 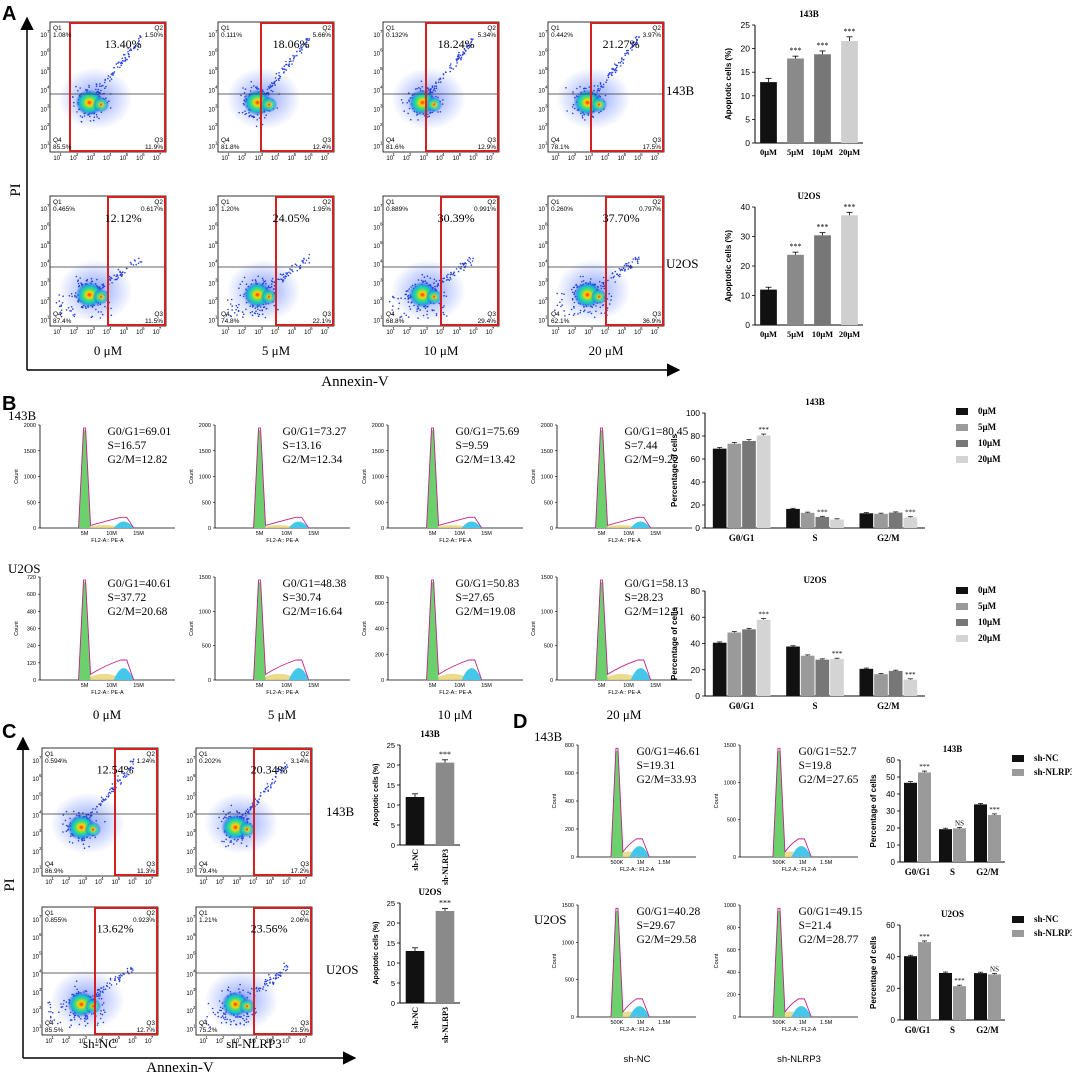 What do you see at coordinates (546, 242) in the screenshot?
I see `y-tick-exponent: 5` at bounding box center [546, 242].